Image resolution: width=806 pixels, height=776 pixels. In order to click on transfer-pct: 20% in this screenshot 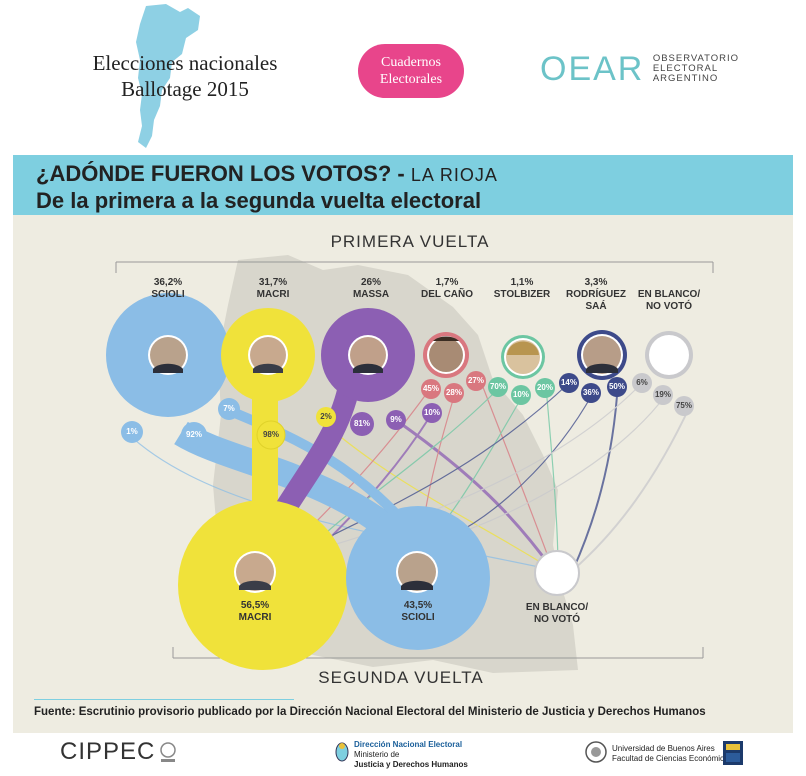, I will do `click(544, 387)`.